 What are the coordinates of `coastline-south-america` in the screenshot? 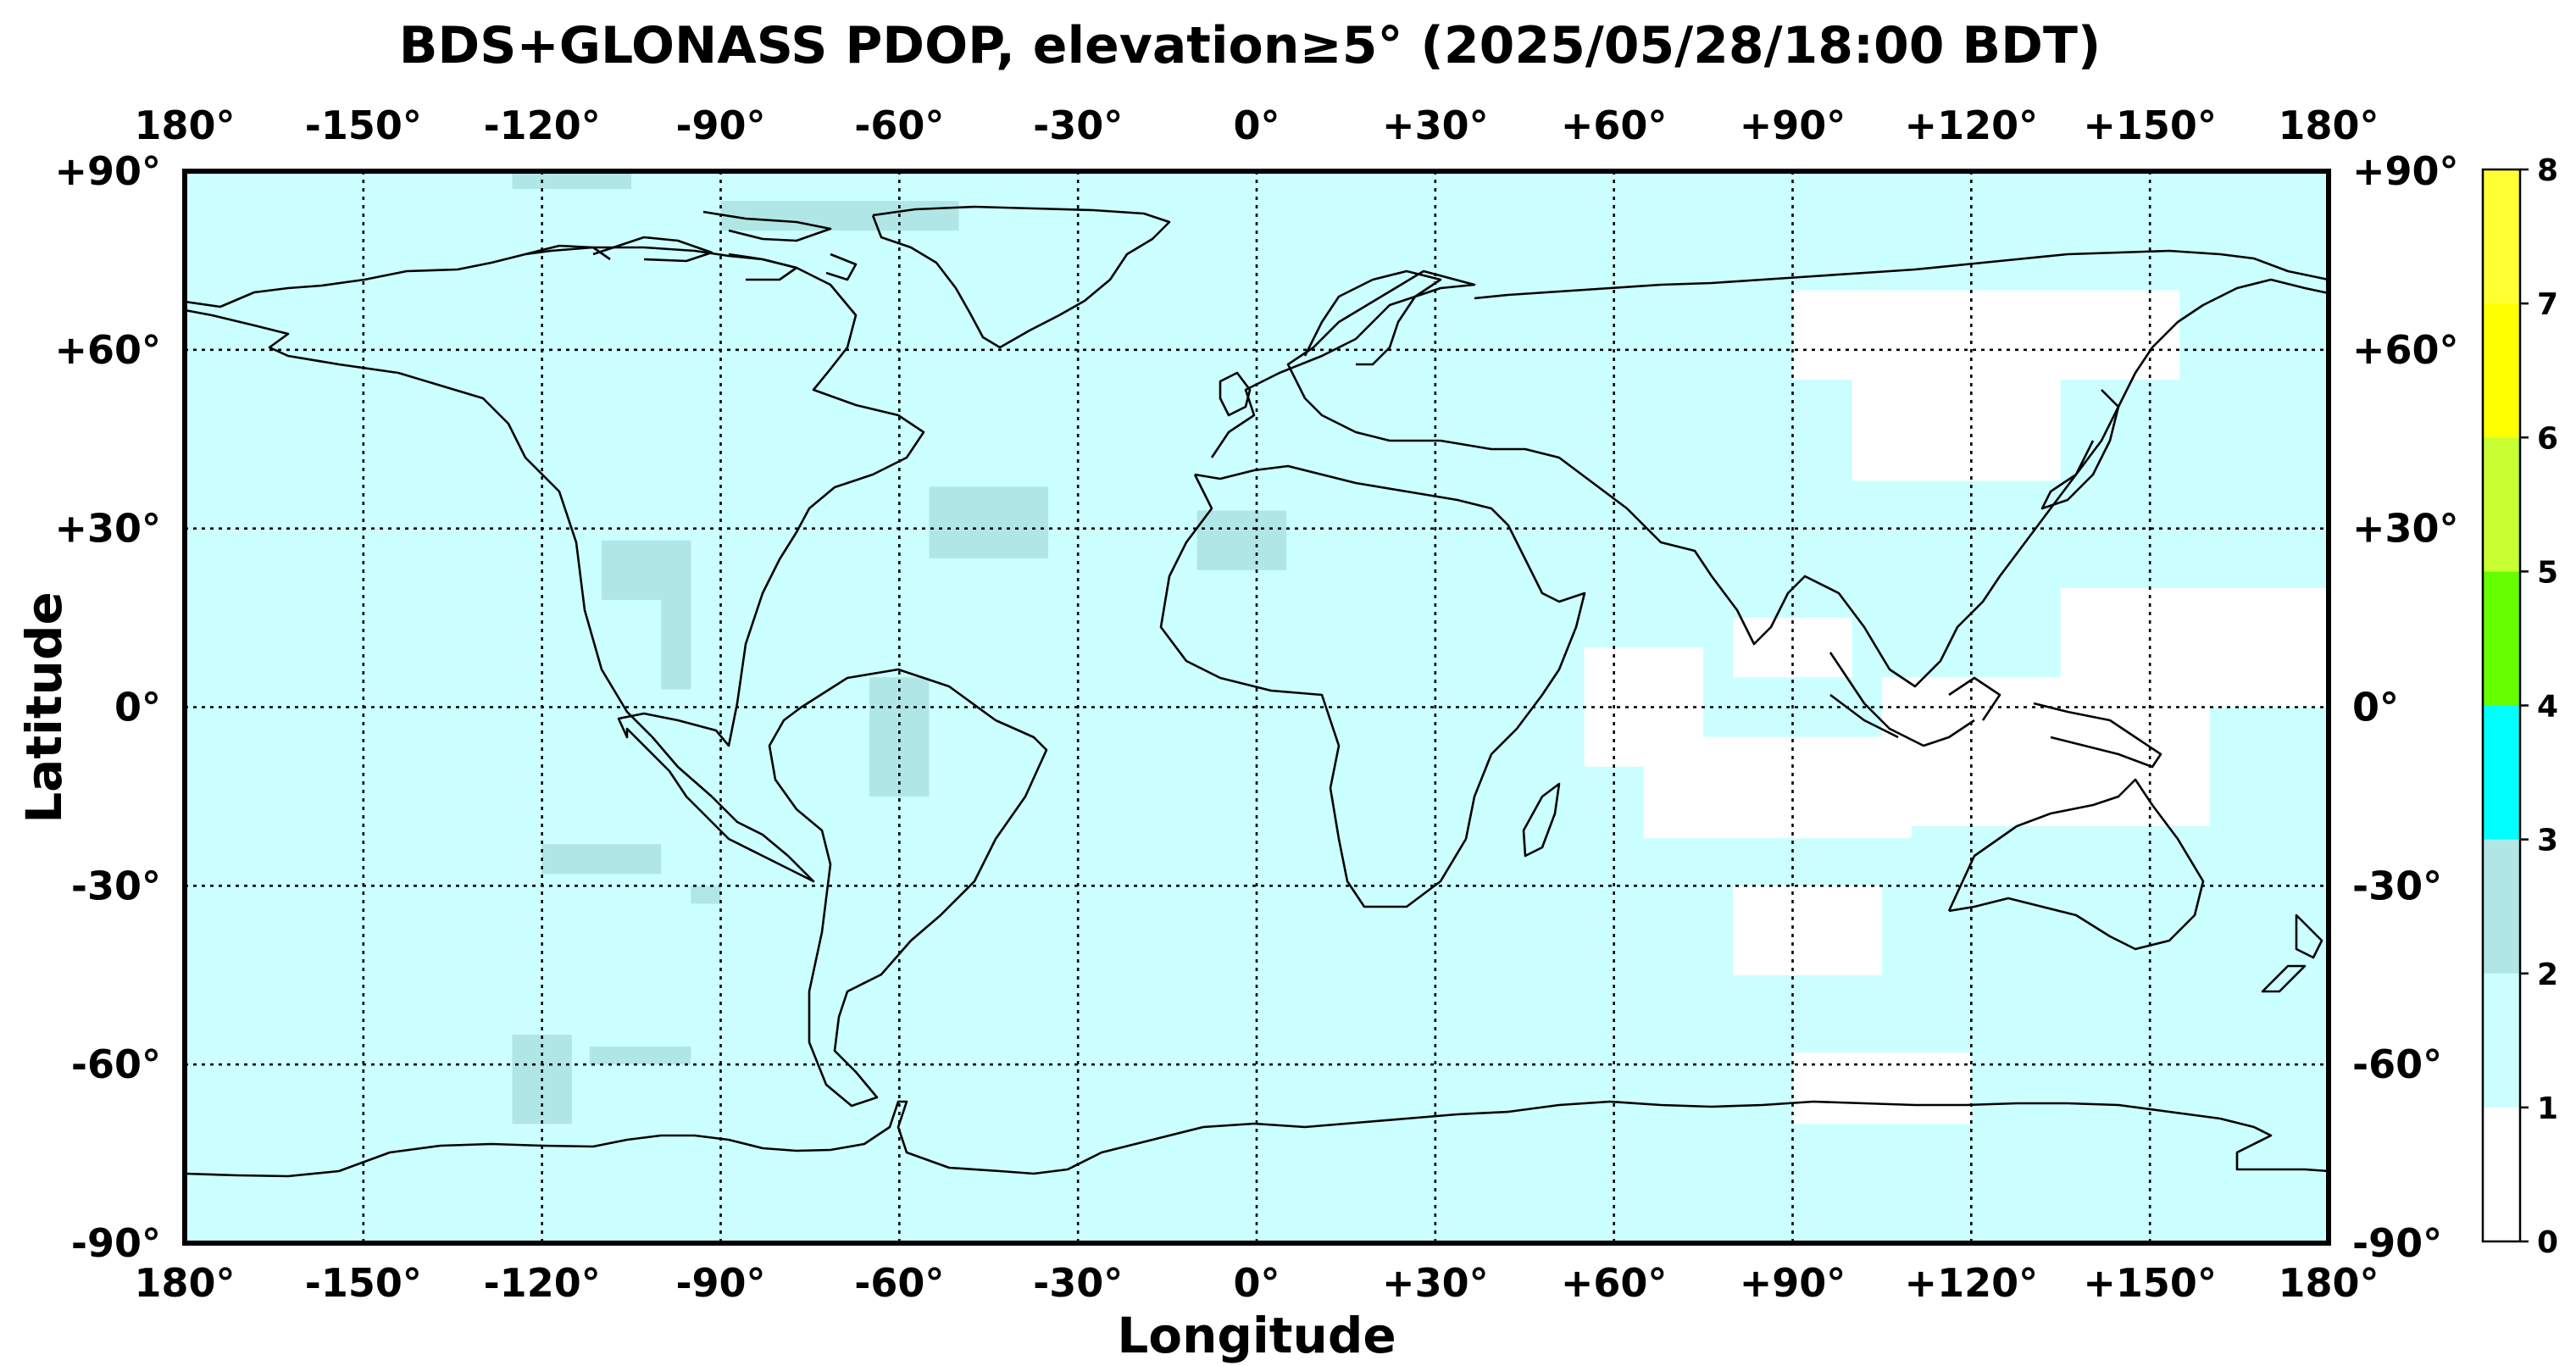 It's located at (908, 888).